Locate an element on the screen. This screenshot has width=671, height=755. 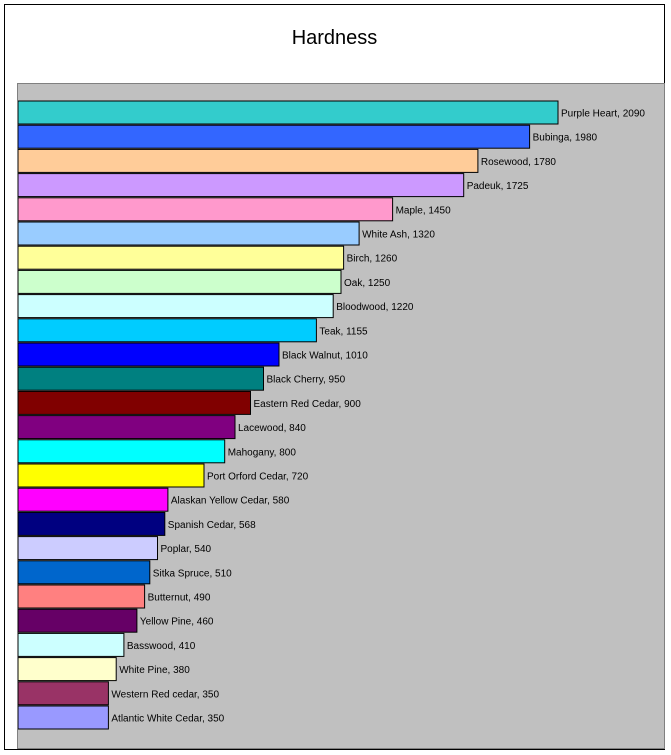
bar-white-pine is located at coordinates (67, 669).